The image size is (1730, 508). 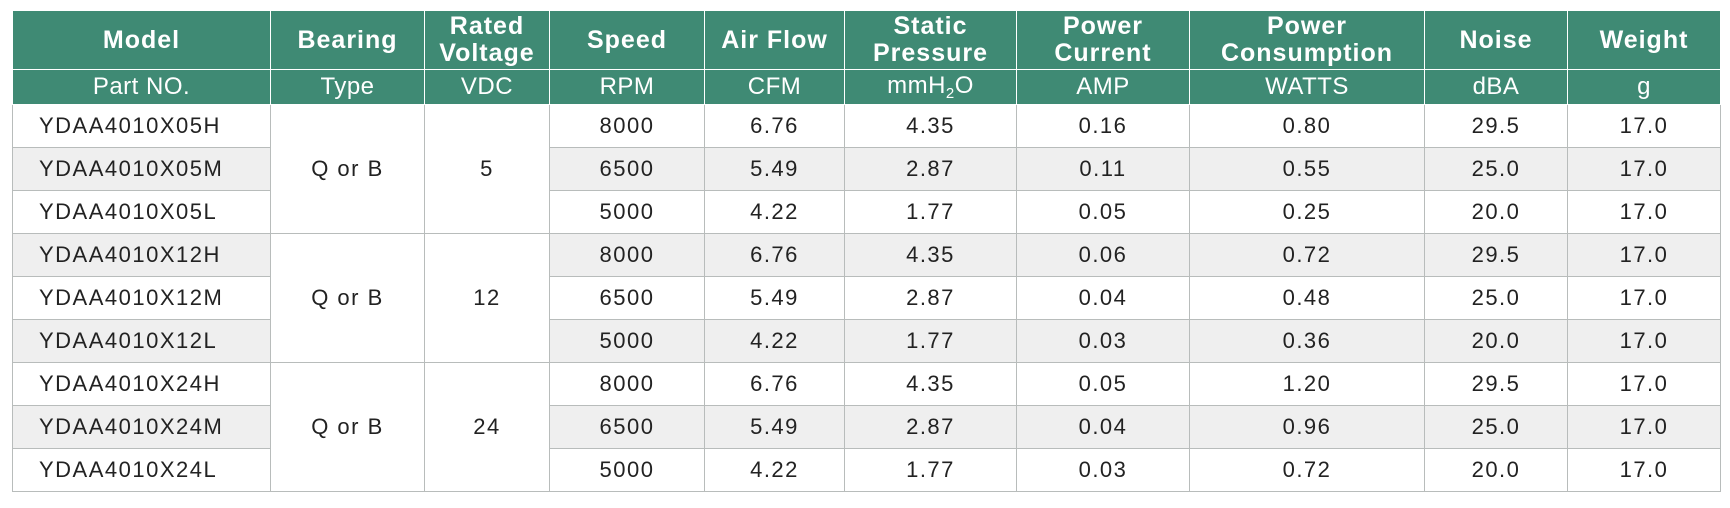 What do you see at coordinates (930, 26) in the screenshot?
I see `header-pressure-line1: Static` at bounding box center [930, 26].